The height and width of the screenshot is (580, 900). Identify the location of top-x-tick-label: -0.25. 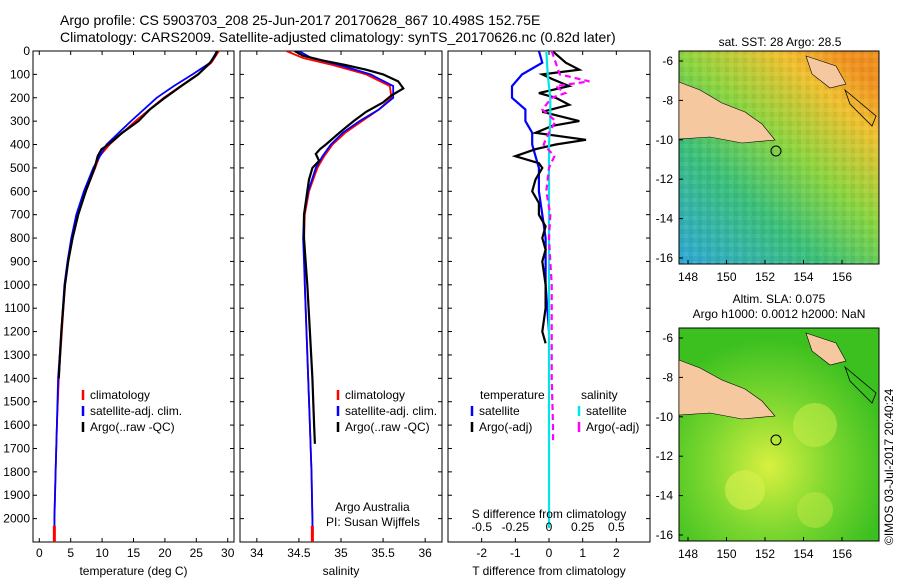
(516, 527).